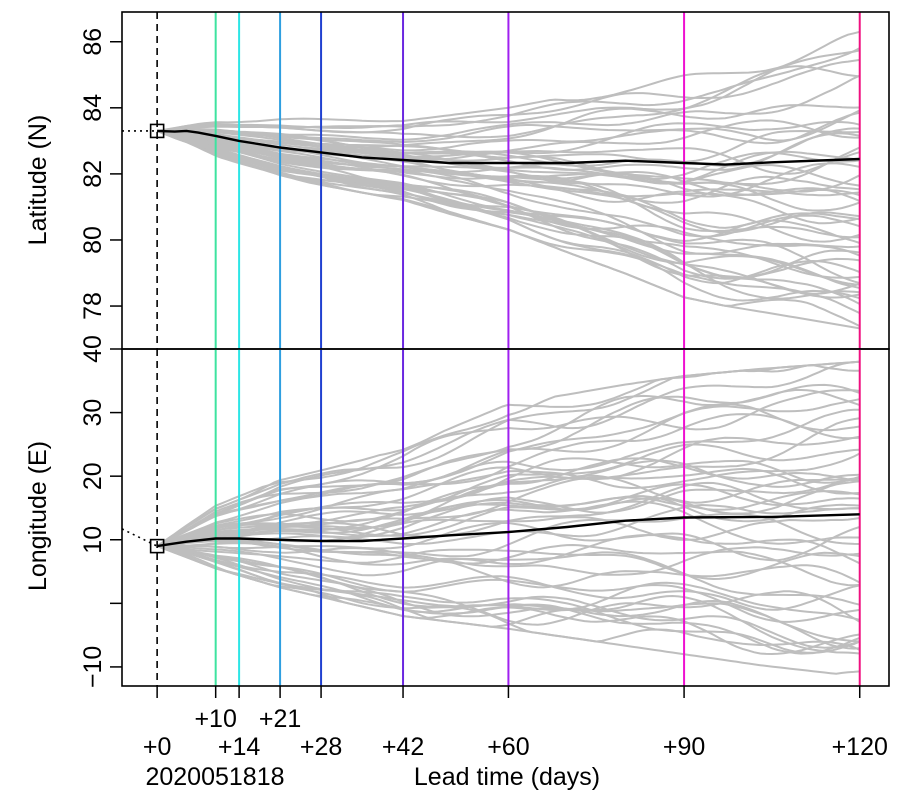 The height and width of the screenshot is (798, 901). Describe the element at coordinates (157, 546) in the screenshot. I see `longitude-initial-point` at that location.